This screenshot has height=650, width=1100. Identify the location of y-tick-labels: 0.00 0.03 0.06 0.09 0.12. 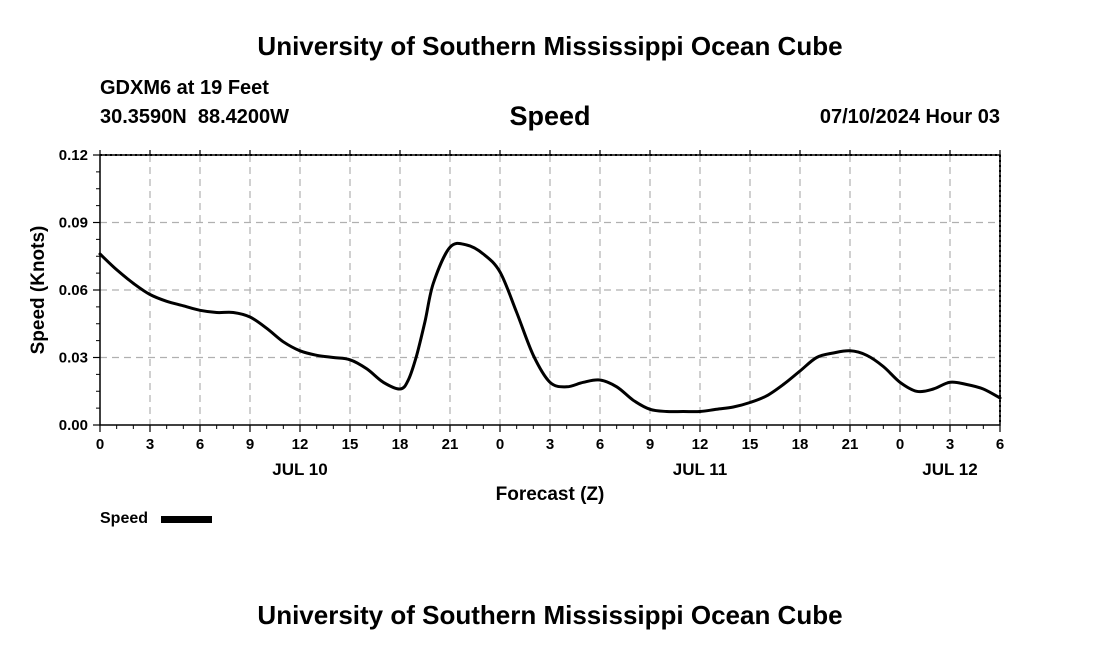
(73, 290).